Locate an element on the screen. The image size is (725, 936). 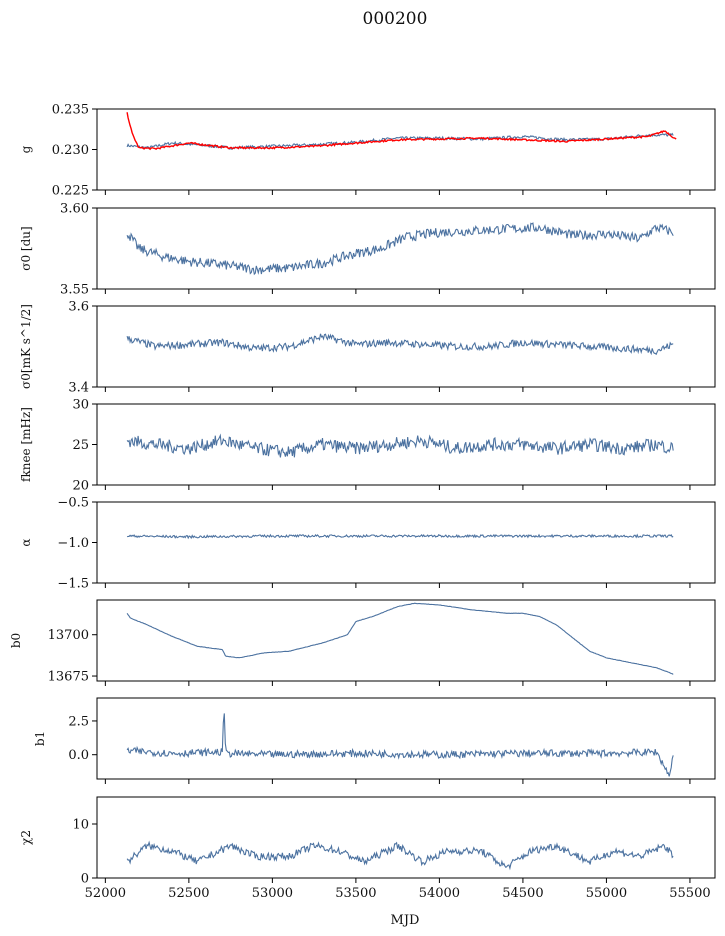
subplot-5: −1.5 −1.0 −0.5 α is located at coordinates (367, 544).